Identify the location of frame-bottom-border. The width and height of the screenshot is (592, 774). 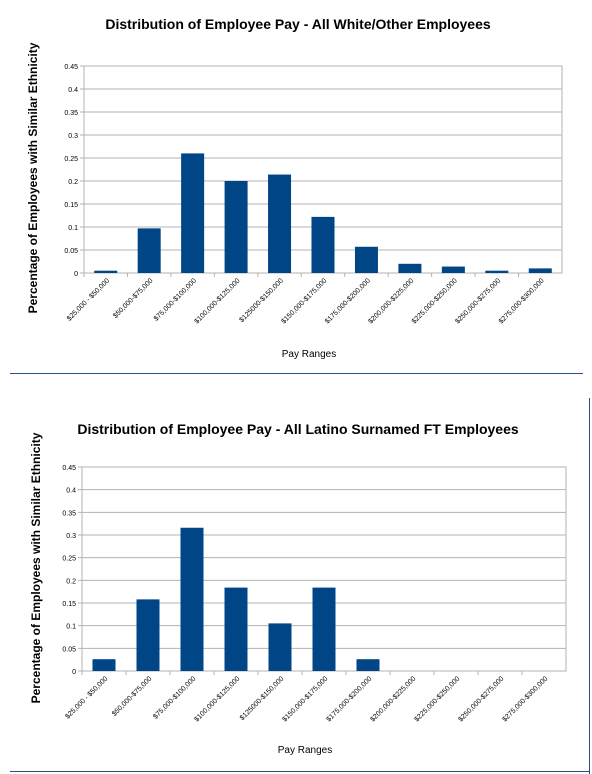
(300, 771).